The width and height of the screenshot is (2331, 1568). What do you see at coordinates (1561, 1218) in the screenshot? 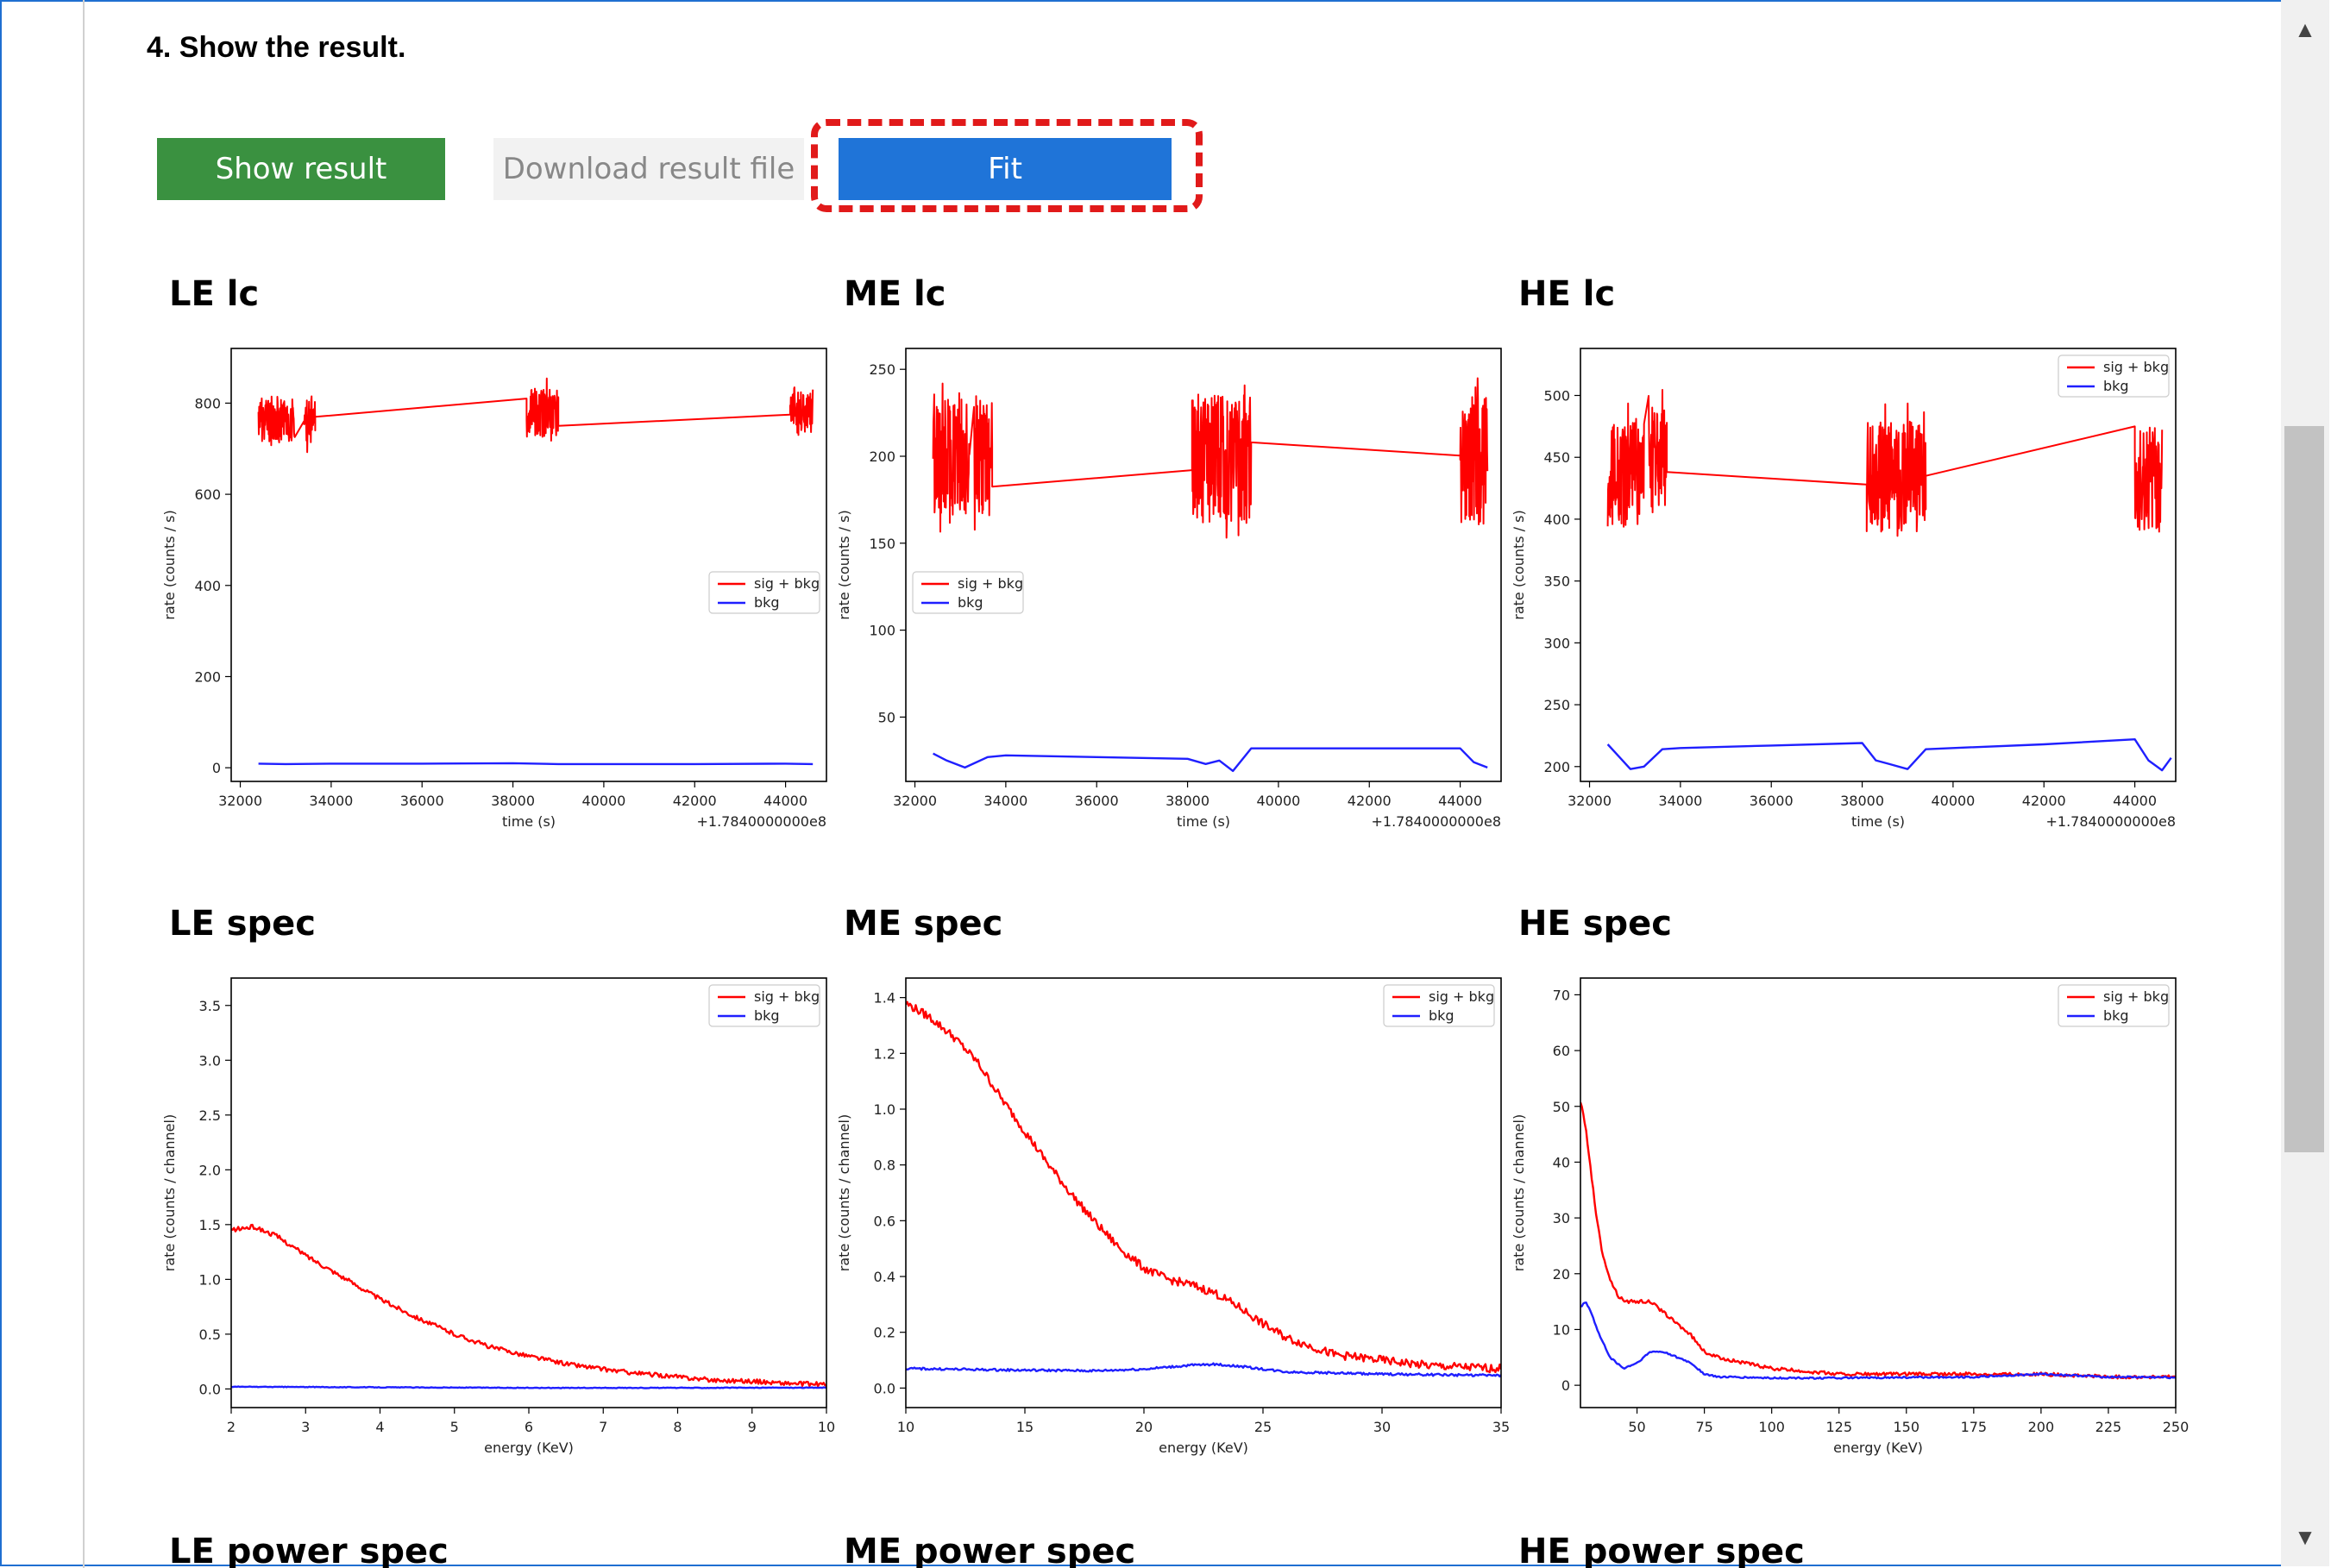
I see `y-tick-label: 30` at bounding box center [1561, 1218].